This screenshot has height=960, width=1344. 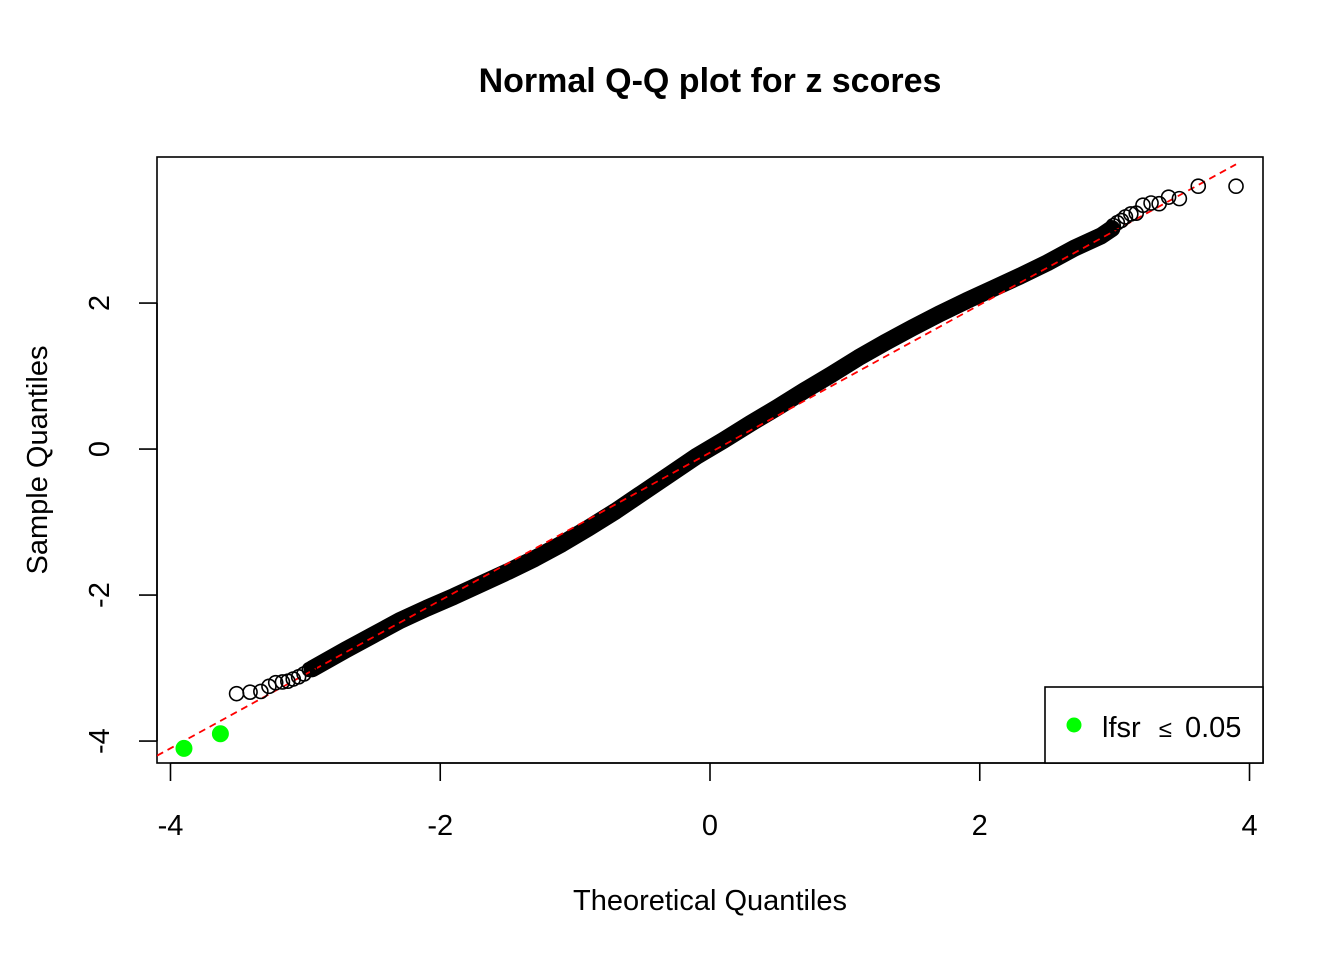 I want to click on x-axis-label: Theoretical Quantiles, so click(x=710, y=901).